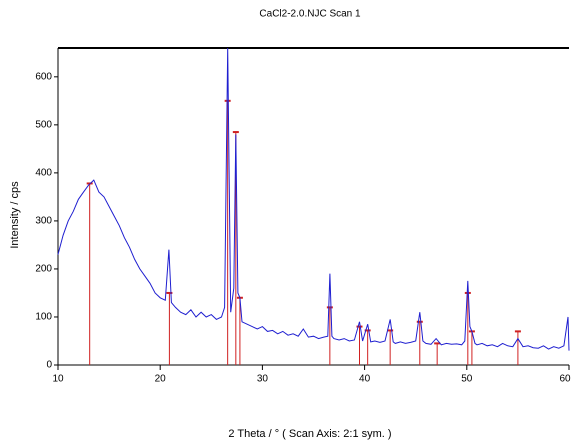  What do you see at coordinates (43, 221) in the screenshot?
I see `y-tick-label: 300` at bounding box center [43, 221].